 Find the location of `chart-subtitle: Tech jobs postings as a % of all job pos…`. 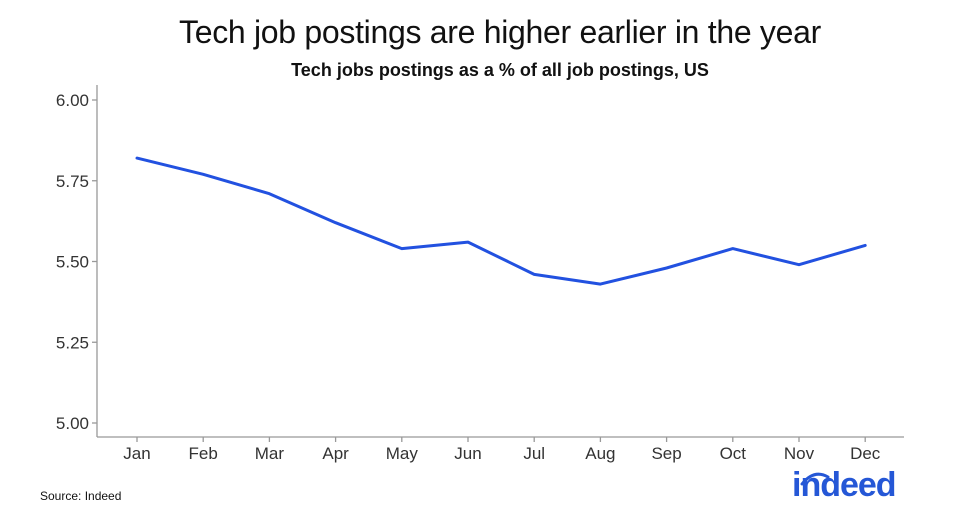

chart-subtitle: Tech jobs postings as a % of all job pos… is located at coordinates (500, 70).